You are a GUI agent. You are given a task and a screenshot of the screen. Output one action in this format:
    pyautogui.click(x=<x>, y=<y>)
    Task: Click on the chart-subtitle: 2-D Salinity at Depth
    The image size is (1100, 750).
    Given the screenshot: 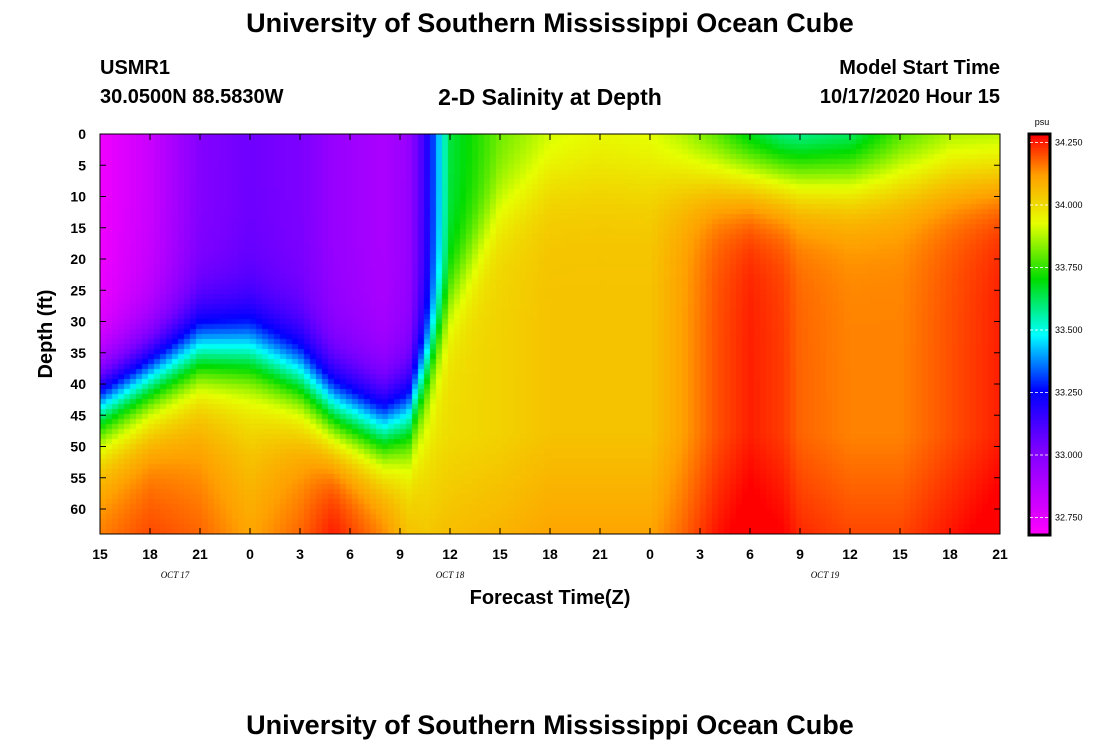 What is the action you would take?
    pyautogui.click(x=550, y=97)
    